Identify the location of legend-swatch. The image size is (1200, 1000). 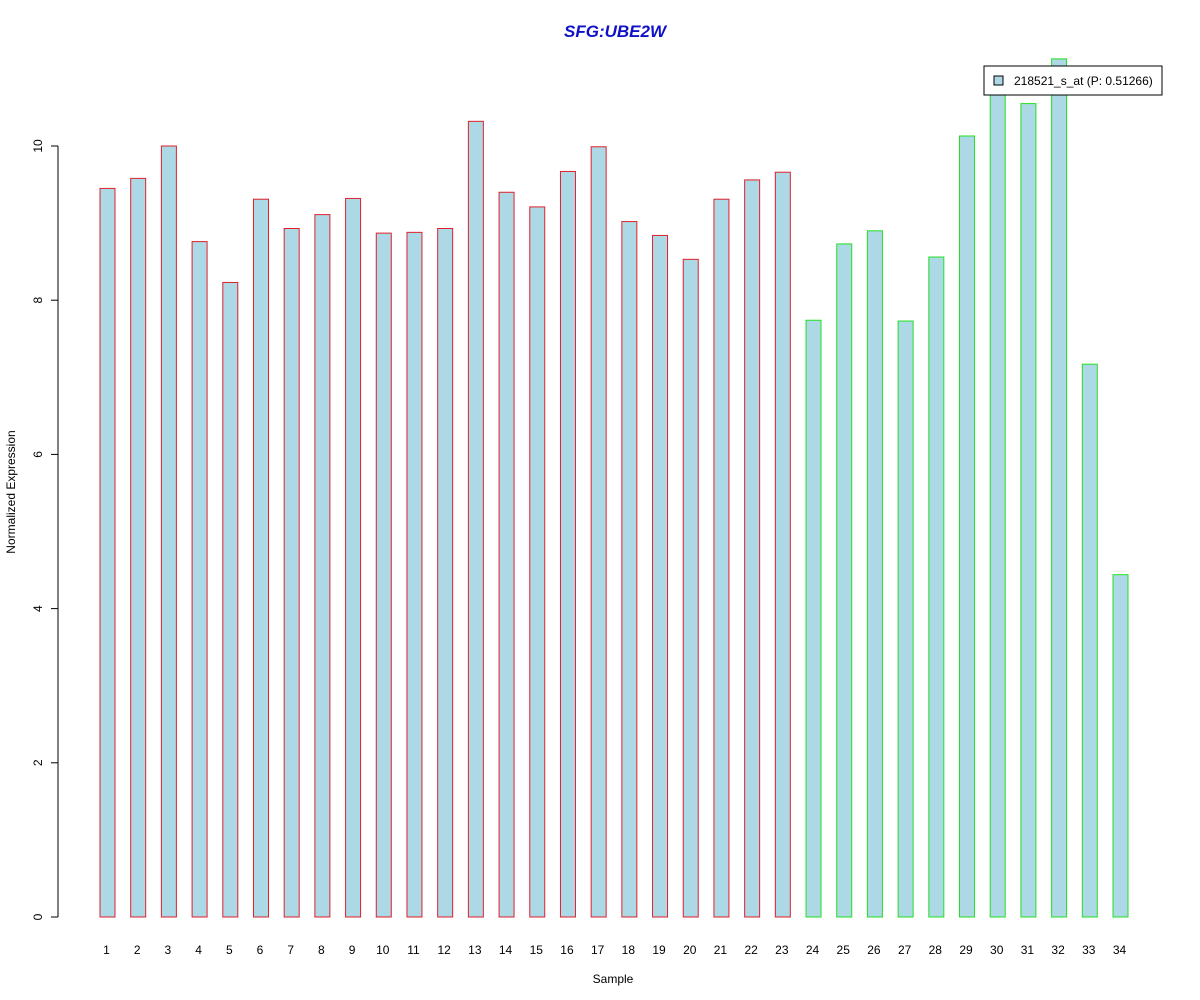
(998, 80).